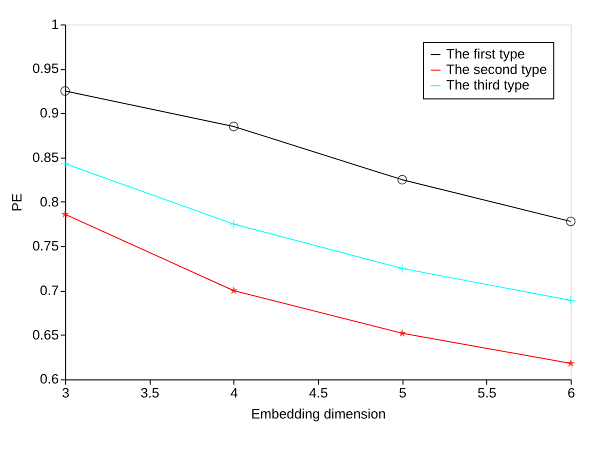 The width and height of the screenshot is (597, 457). Describe the element at coordinates (485, 54) in the screenshot. I see `legend-label: The first type` at that location.